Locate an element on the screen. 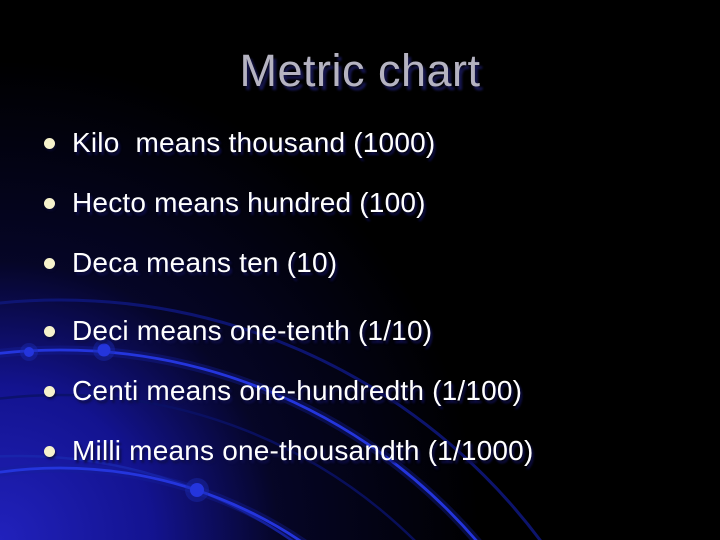  bullet-item: Centi means one-hundredth (1/100) is located at coordinates (283, 391).